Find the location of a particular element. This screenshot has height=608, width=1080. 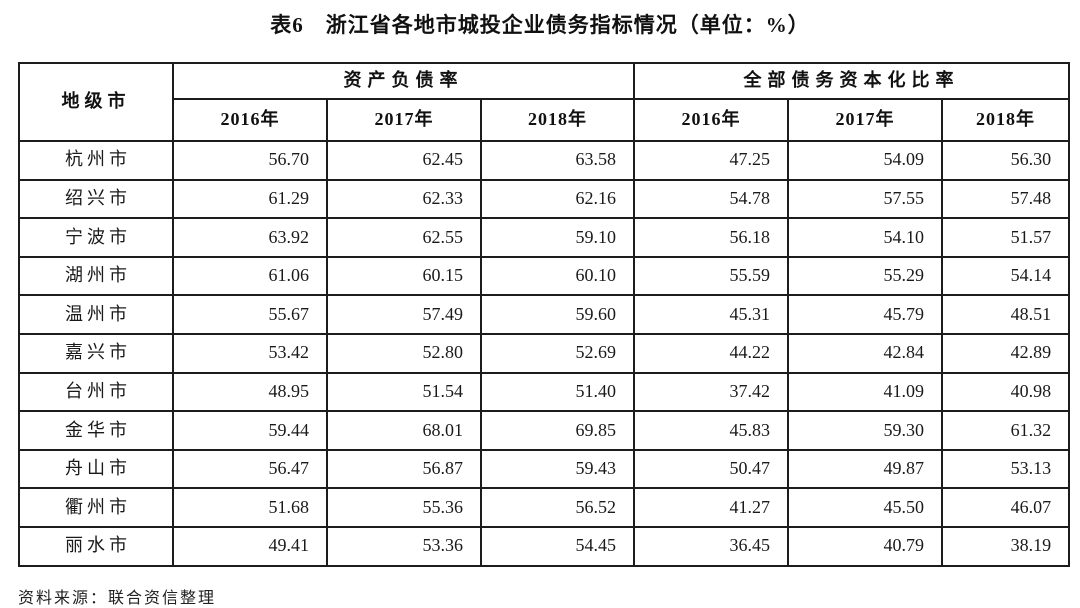

value-cell: 45.79 is located at coordinates (865, 314).